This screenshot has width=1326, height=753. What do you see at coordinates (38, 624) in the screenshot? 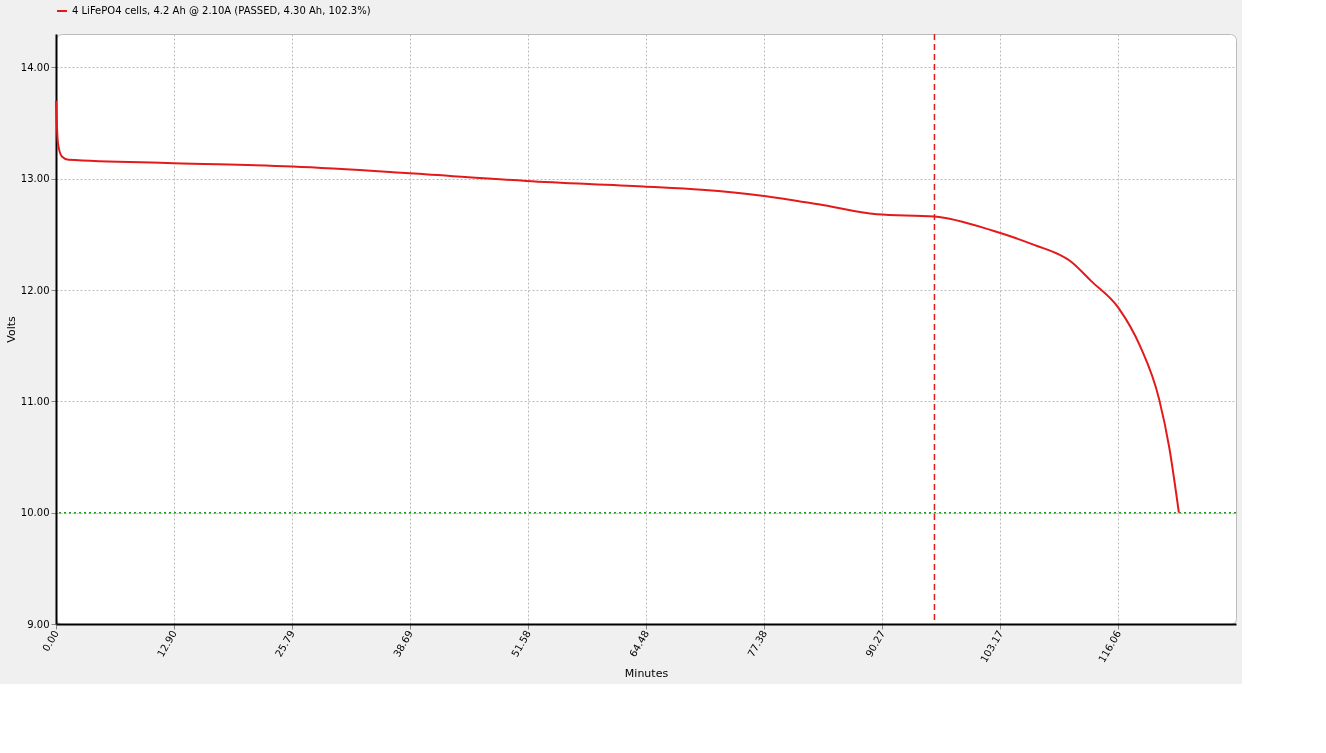
I see `y-tick-label: 9.00` at bounding box center [38, 624].